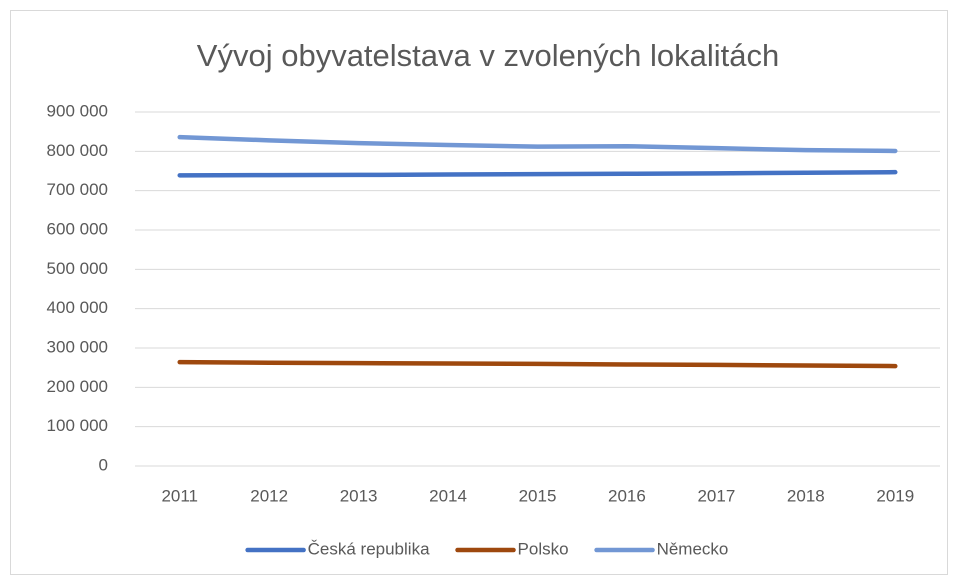 This screenshot has width=958, height=583. What do you see at coordinates (693, 548) in the screenshot?
I see `legend-label: Německo` at bounding box center [693, 548].